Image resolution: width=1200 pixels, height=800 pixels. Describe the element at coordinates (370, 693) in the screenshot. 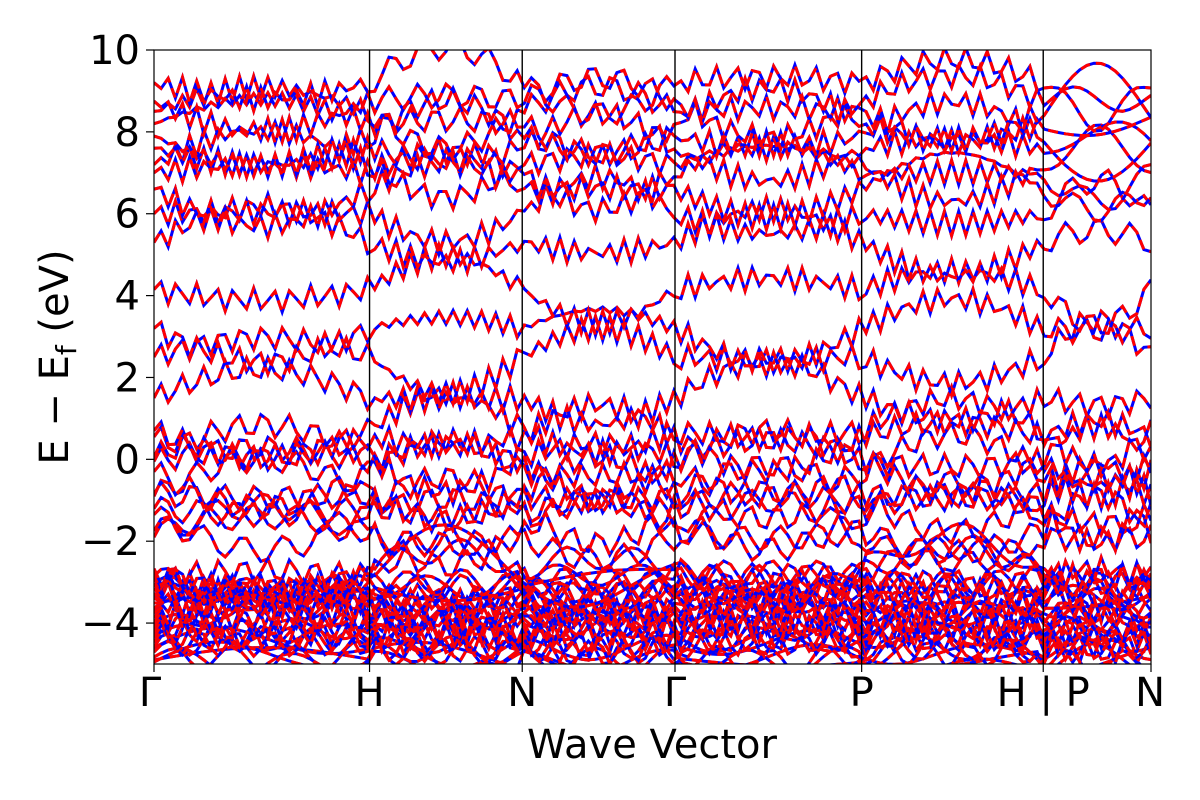

I see `x-tick-label: H` at that location.